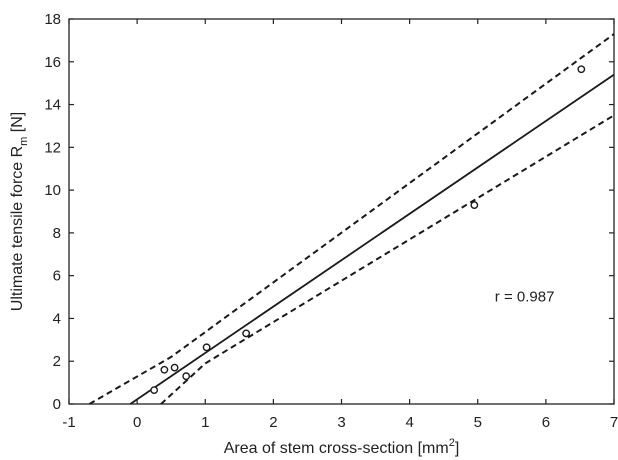 This screenshot has width=618, height=460. I want to click on y-axis-title: Ultimate tensile force Rm [N], so click(19, 211).